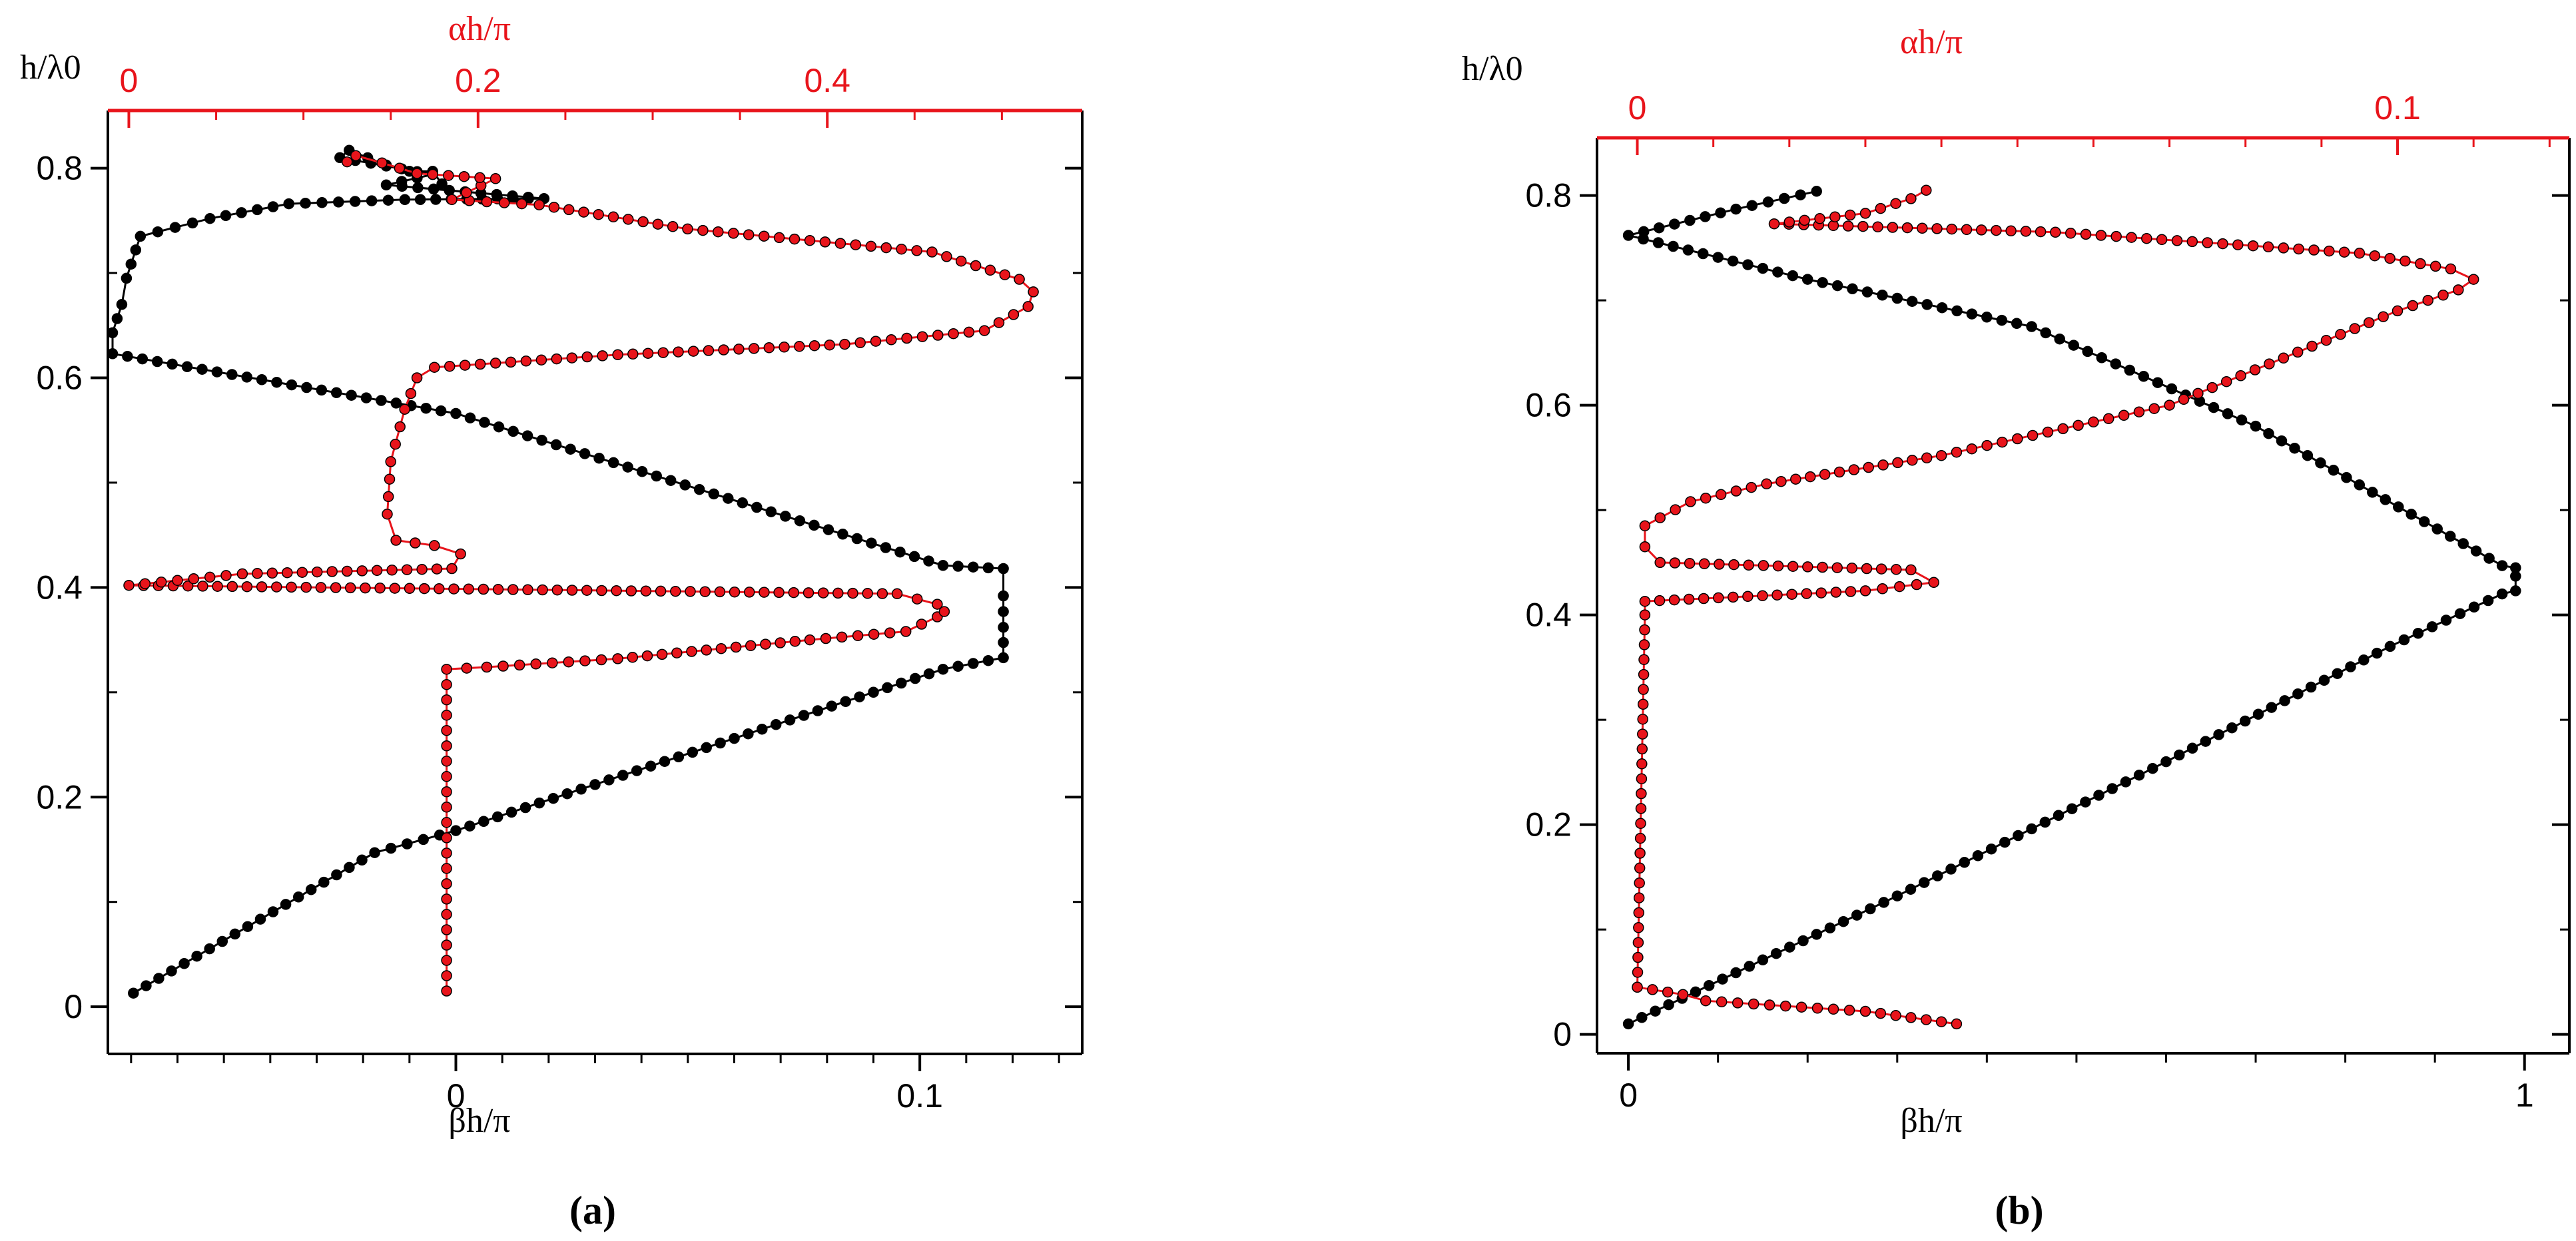  Describe the element at coordinates (59, 377) in the screenshot. I see `y-tick-label: 0.6` at that location.